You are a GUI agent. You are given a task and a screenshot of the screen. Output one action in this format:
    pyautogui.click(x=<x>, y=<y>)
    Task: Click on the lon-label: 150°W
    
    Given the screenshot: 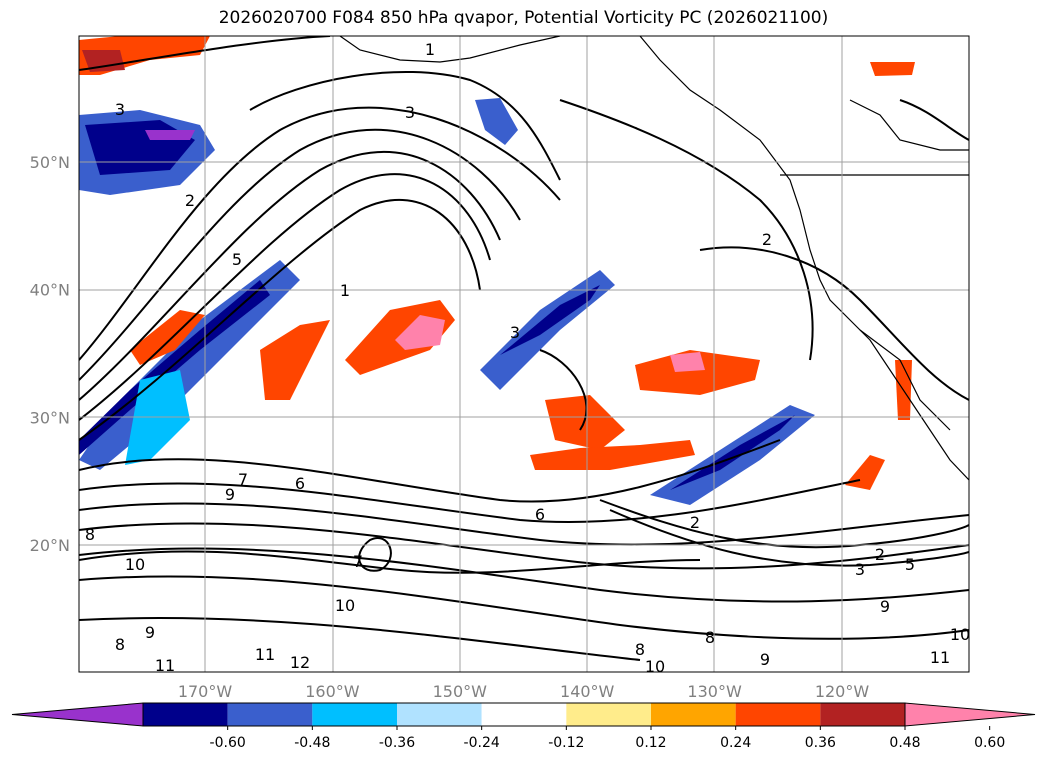 What is the action you would take?
    pyautogui.click(x=460, y=691)
    